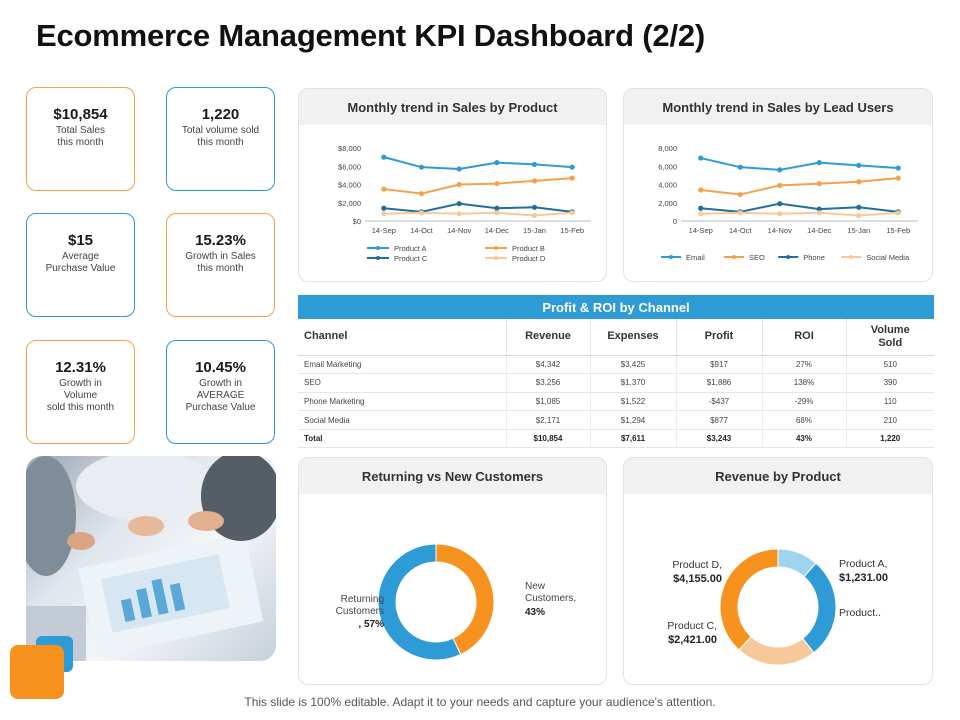 The width and height of the screenshot is (960, 720). What do you see at coordinates (675, 221) in the screenshot?
I see `y-tick-label: 0` at bounding box center [675, 221].